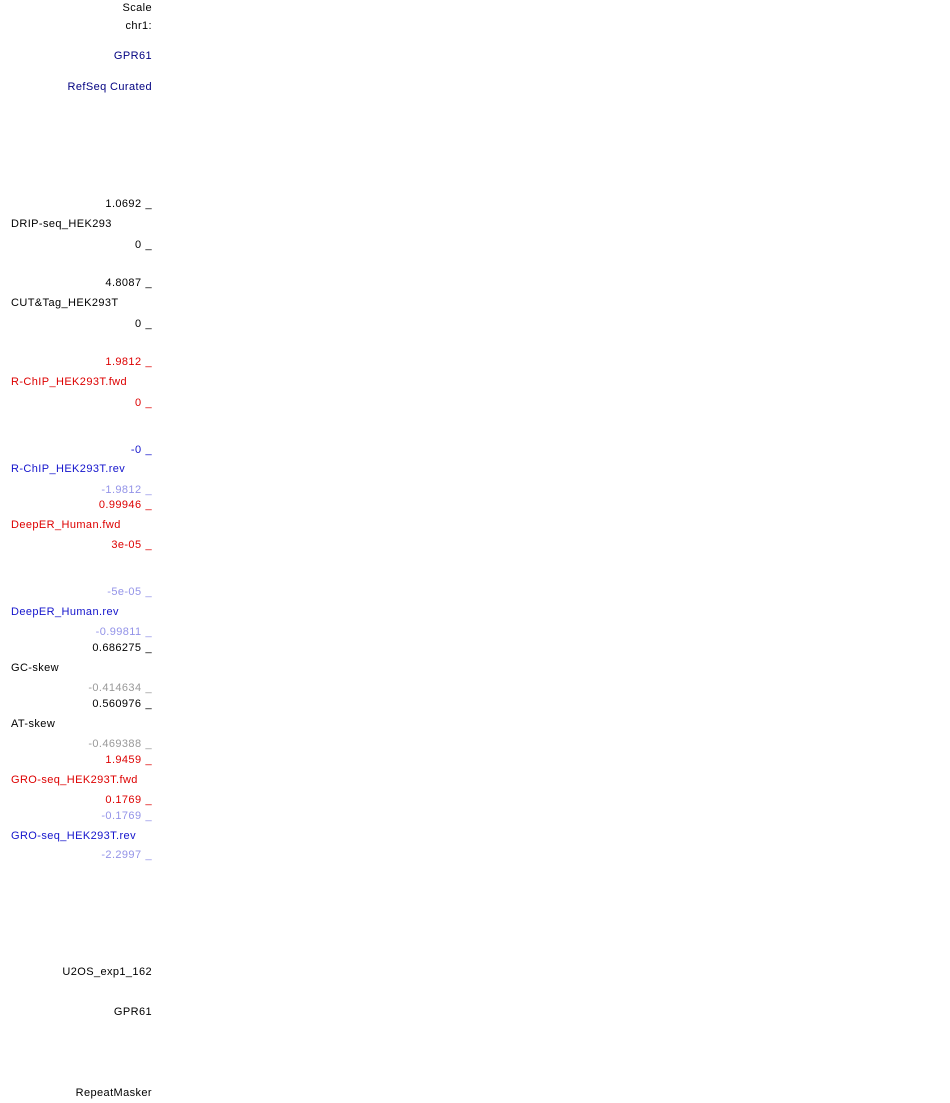 The height and width of the screenshot is (1103, 950). What do you see at coordinates (141, 450) in the screenshot?
I see `axis-max-rchip-rev: -0 _` at bounding box center [141, 450].